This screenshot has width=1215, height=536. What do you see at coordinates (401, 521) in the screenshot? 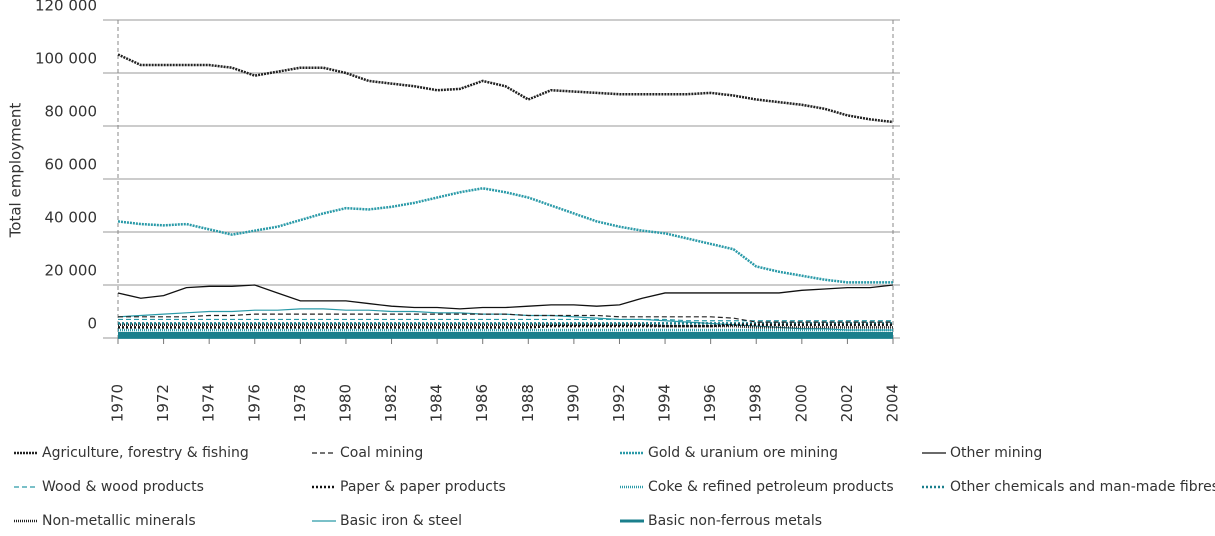
I see `legend-label: Basic iron & steel` at bounding box center [401, 521].